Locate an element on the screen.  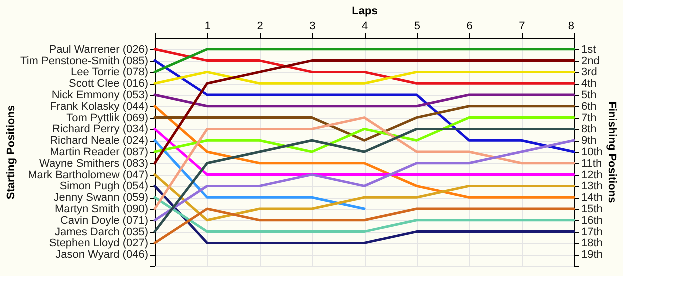
x-tick-label: 1 is located at coordinates (207, 26).